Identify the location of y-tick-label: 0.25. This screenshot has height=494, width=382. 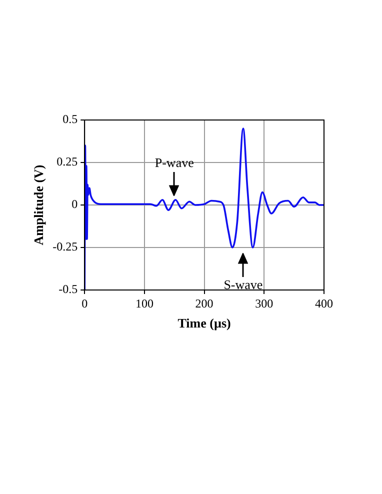
(67, 161).